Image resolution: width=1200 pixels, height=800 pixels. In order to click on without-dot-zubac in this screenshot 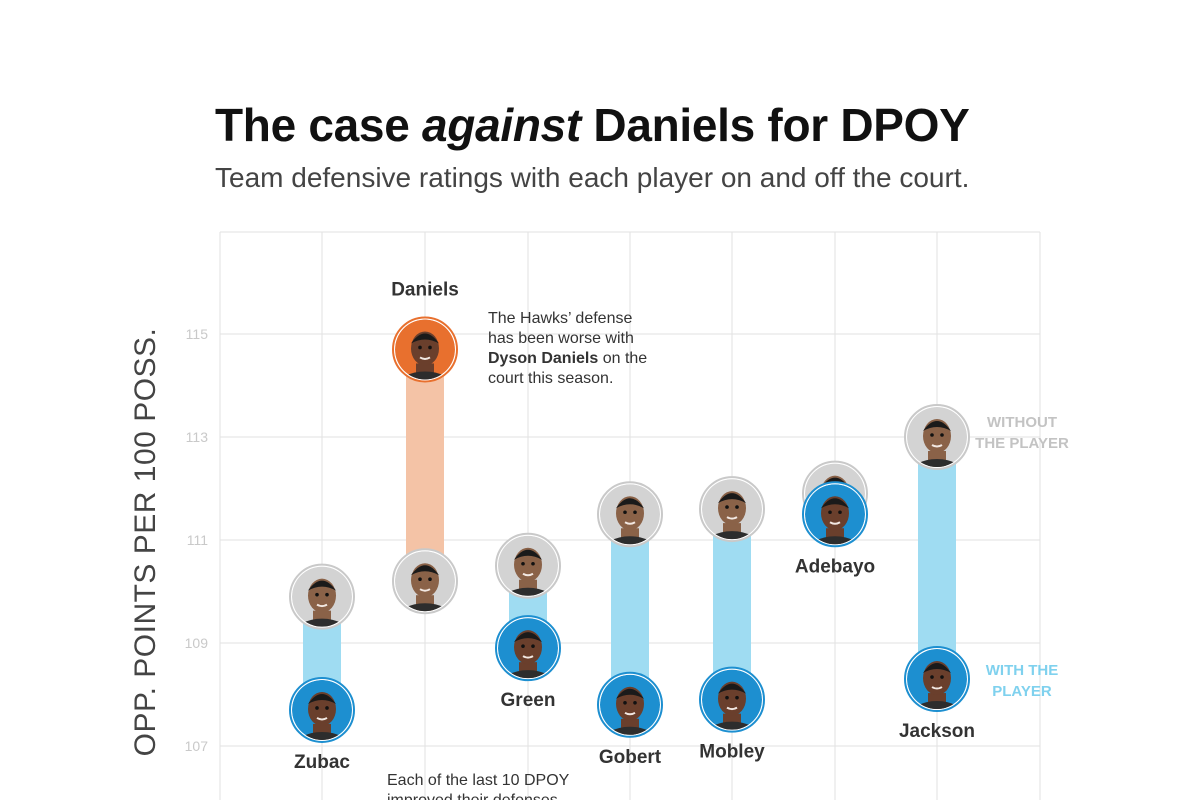, I will do `click(322, 596)`.